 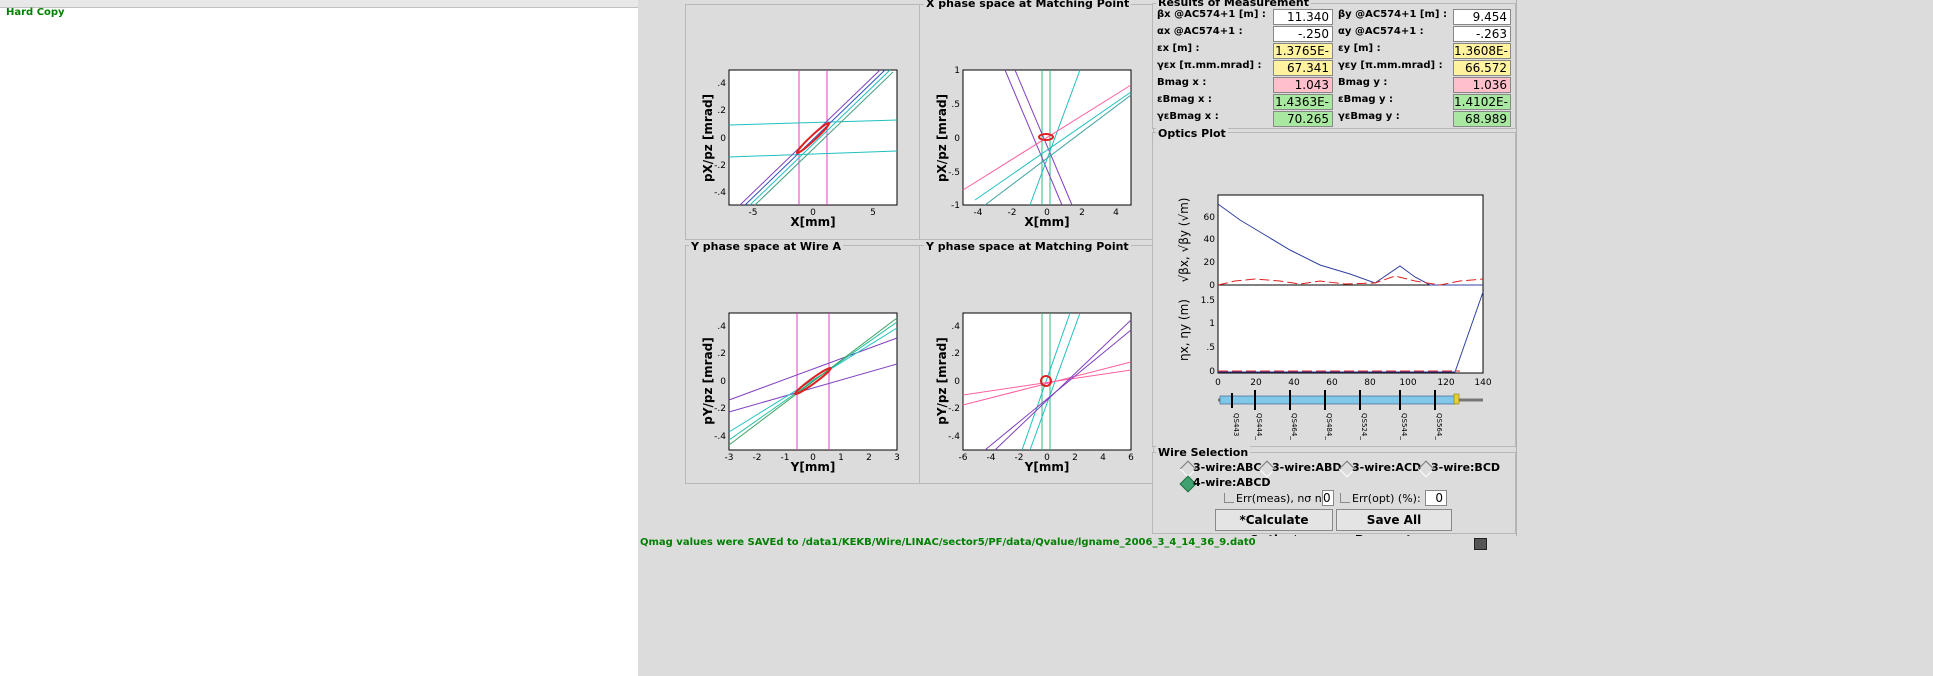 What do you see at coordinates (1047, 213) in the screenshot?
I see `x-match-xtick: 0` at bounding box center [1047, 213].